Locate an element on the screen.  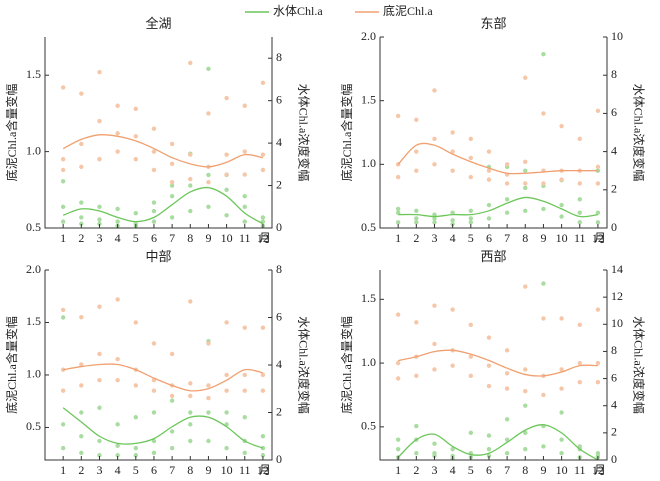
y2-tick-label: 10 is located at coordinates (617, 36).